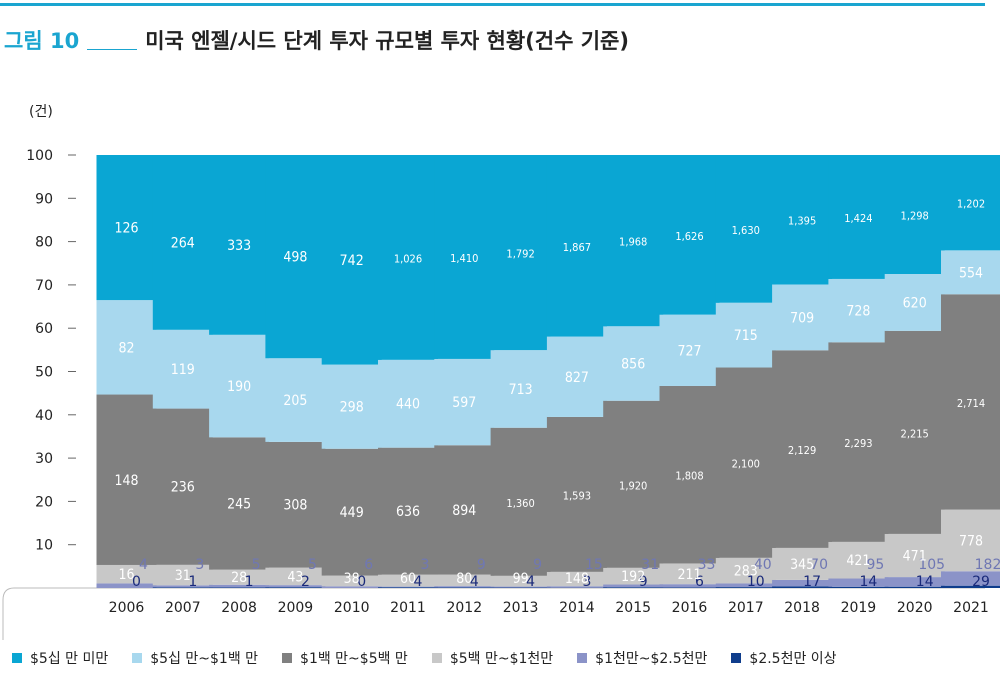  I want to click on data-label: 119, so click(183, 370).